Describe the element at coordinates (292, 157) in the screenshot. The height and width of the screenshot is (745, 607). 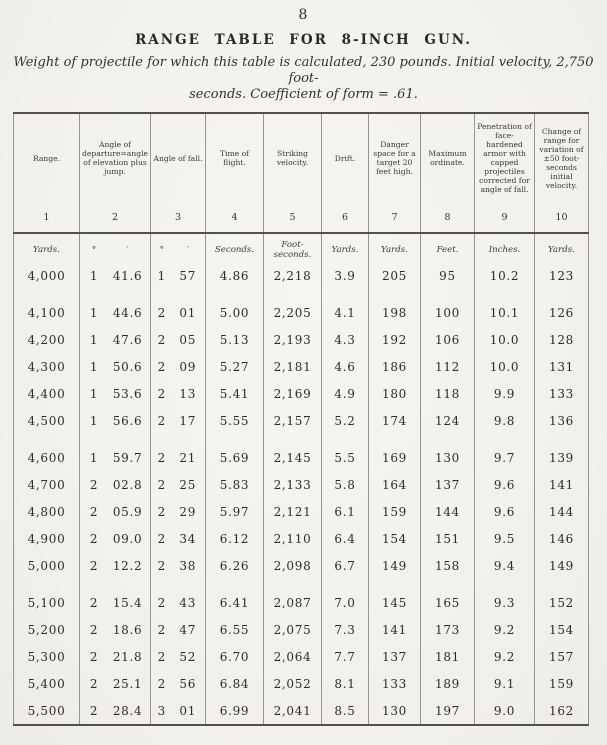
I see `header-striking-velocity: Striking velocity.` at that location.